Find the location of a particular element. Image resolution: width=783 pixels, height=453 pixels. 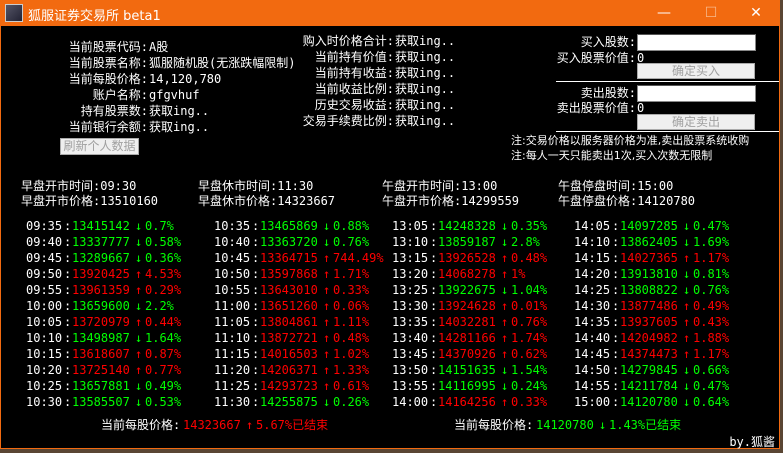

summary-price: 当前每股价格: 14323667 ↑ 5.67%已结束 is located at coordinates (231, 425).